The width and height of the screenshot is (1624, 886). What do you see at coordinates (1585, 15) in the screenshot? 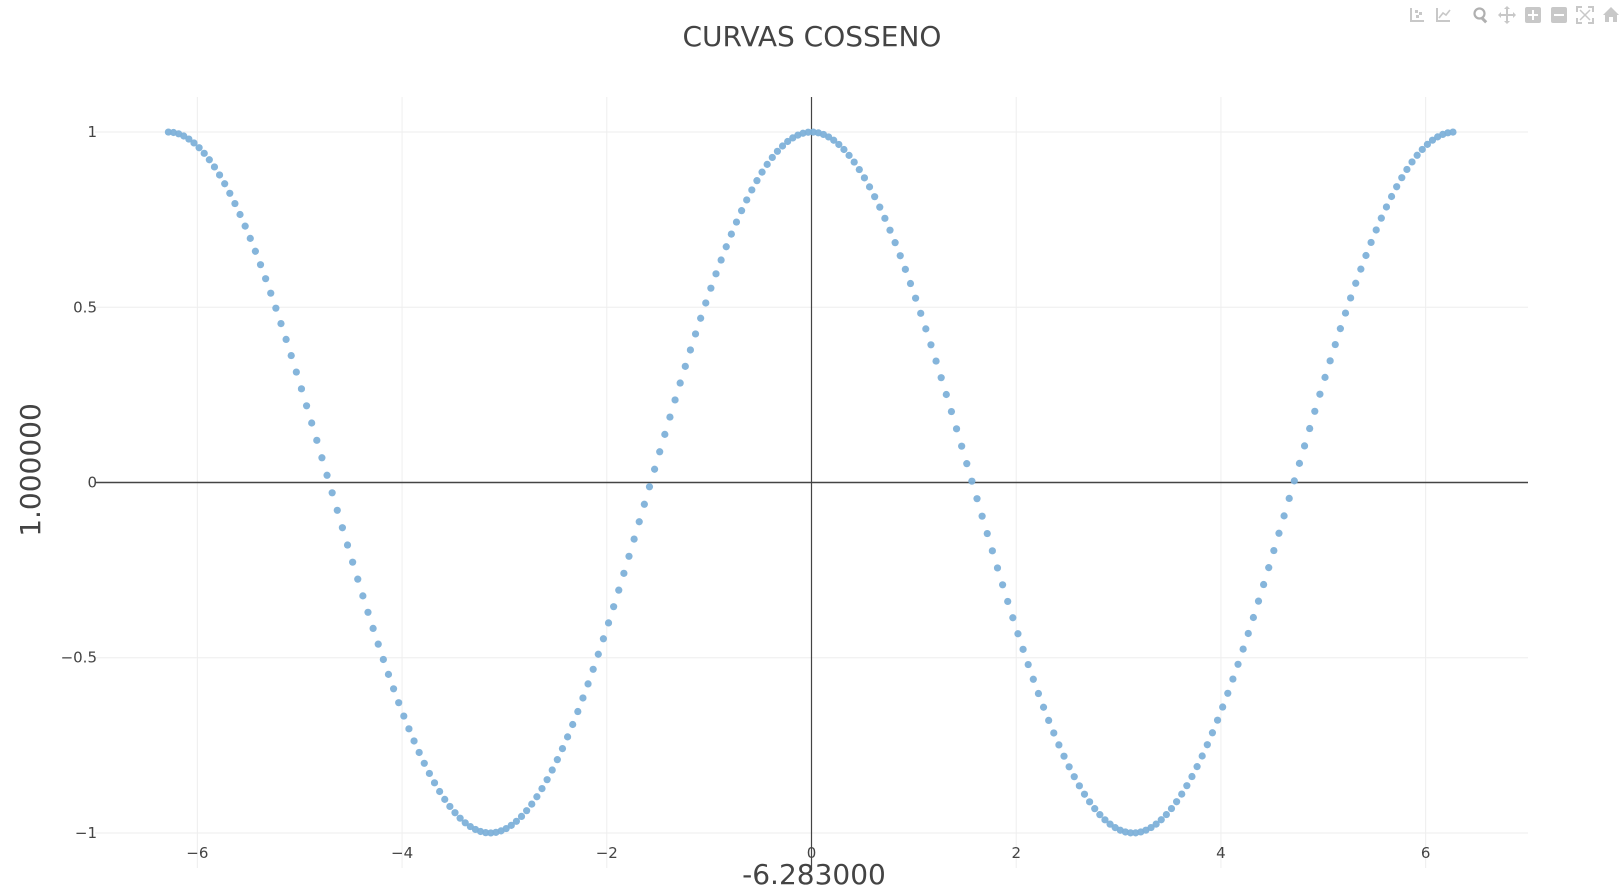
I see `autoscale-icon` at bounding box center [1585, 15].